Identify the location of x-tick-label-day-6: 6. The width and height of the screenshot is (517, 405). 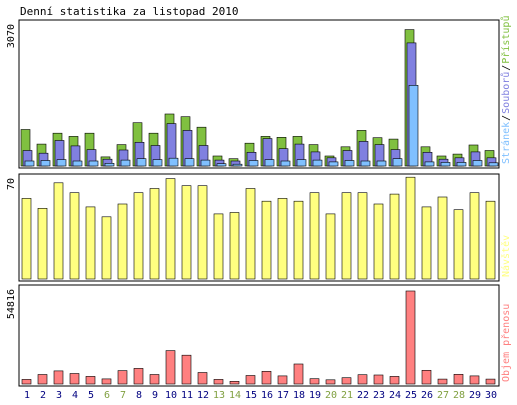
(107, 395).